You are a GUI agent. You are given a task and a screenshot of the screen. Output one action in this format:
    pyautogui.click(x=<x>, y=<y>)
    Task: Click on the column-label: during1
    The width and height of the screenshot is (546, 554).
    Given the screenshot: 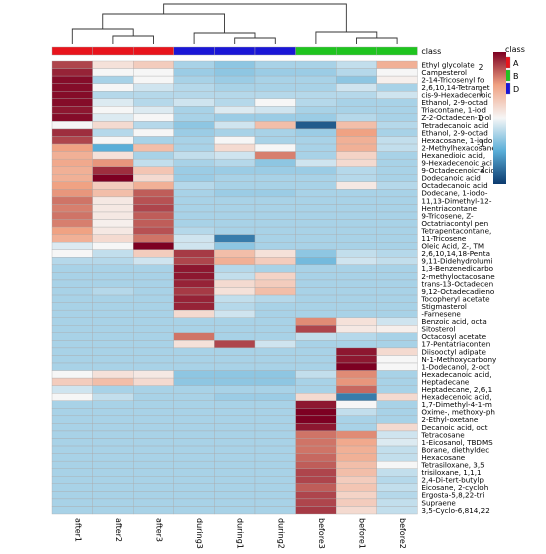 What is the action you would take?
    pyautogui.click(x=240, y=533)
    